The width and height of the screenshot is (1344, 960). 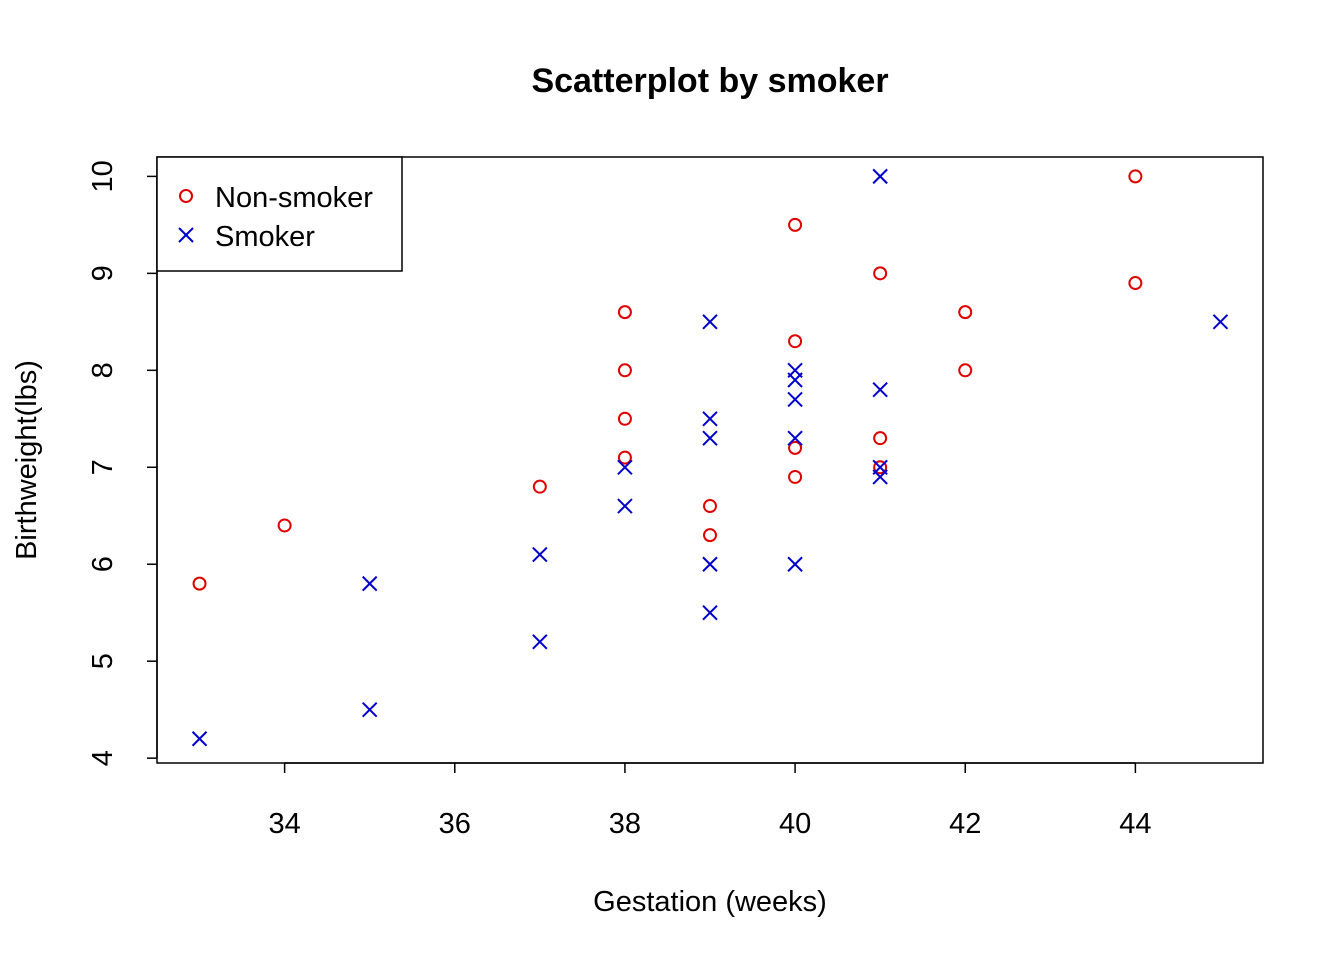 I want to click on legend-label-non-smoker: Non-smoker, so click(x=294, y=198).